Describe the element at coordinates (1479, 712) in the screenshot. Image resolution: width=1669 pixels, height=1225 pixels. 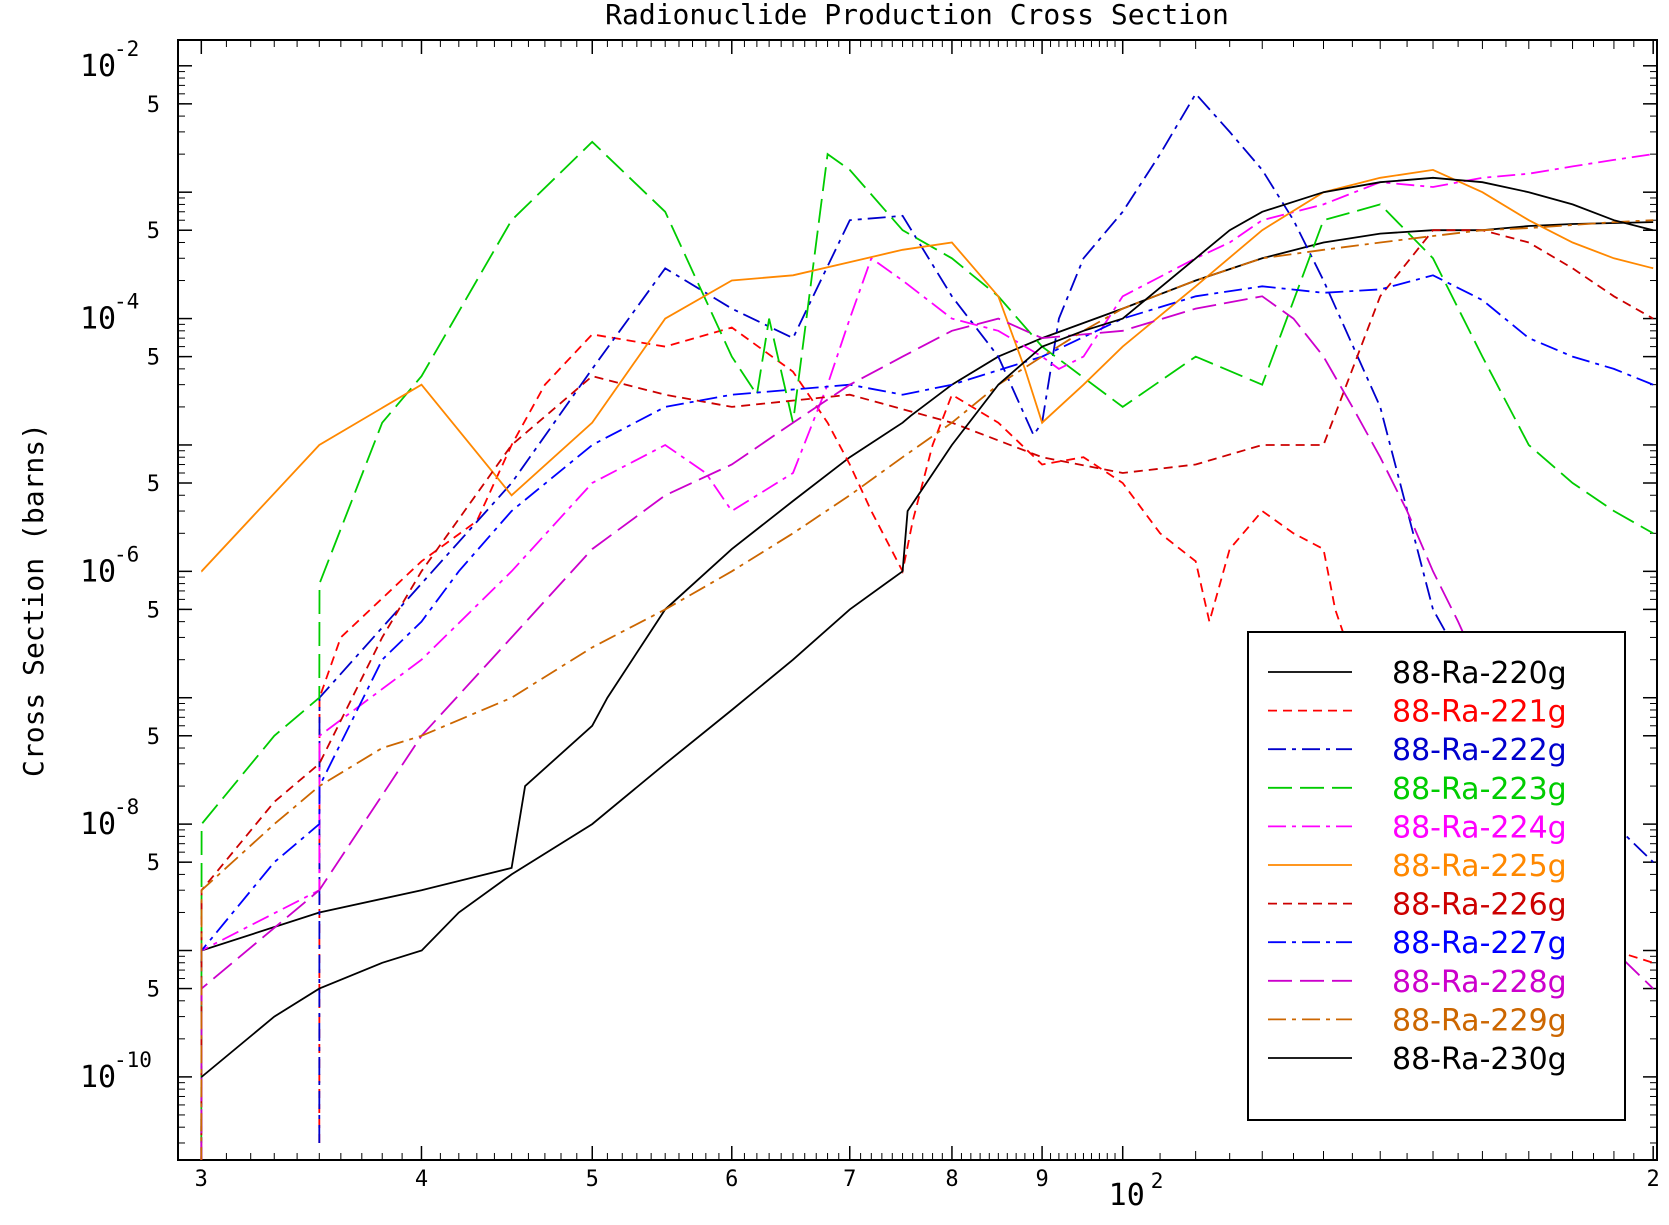
I see `legend-label: 88-Ra-221g` at that location.